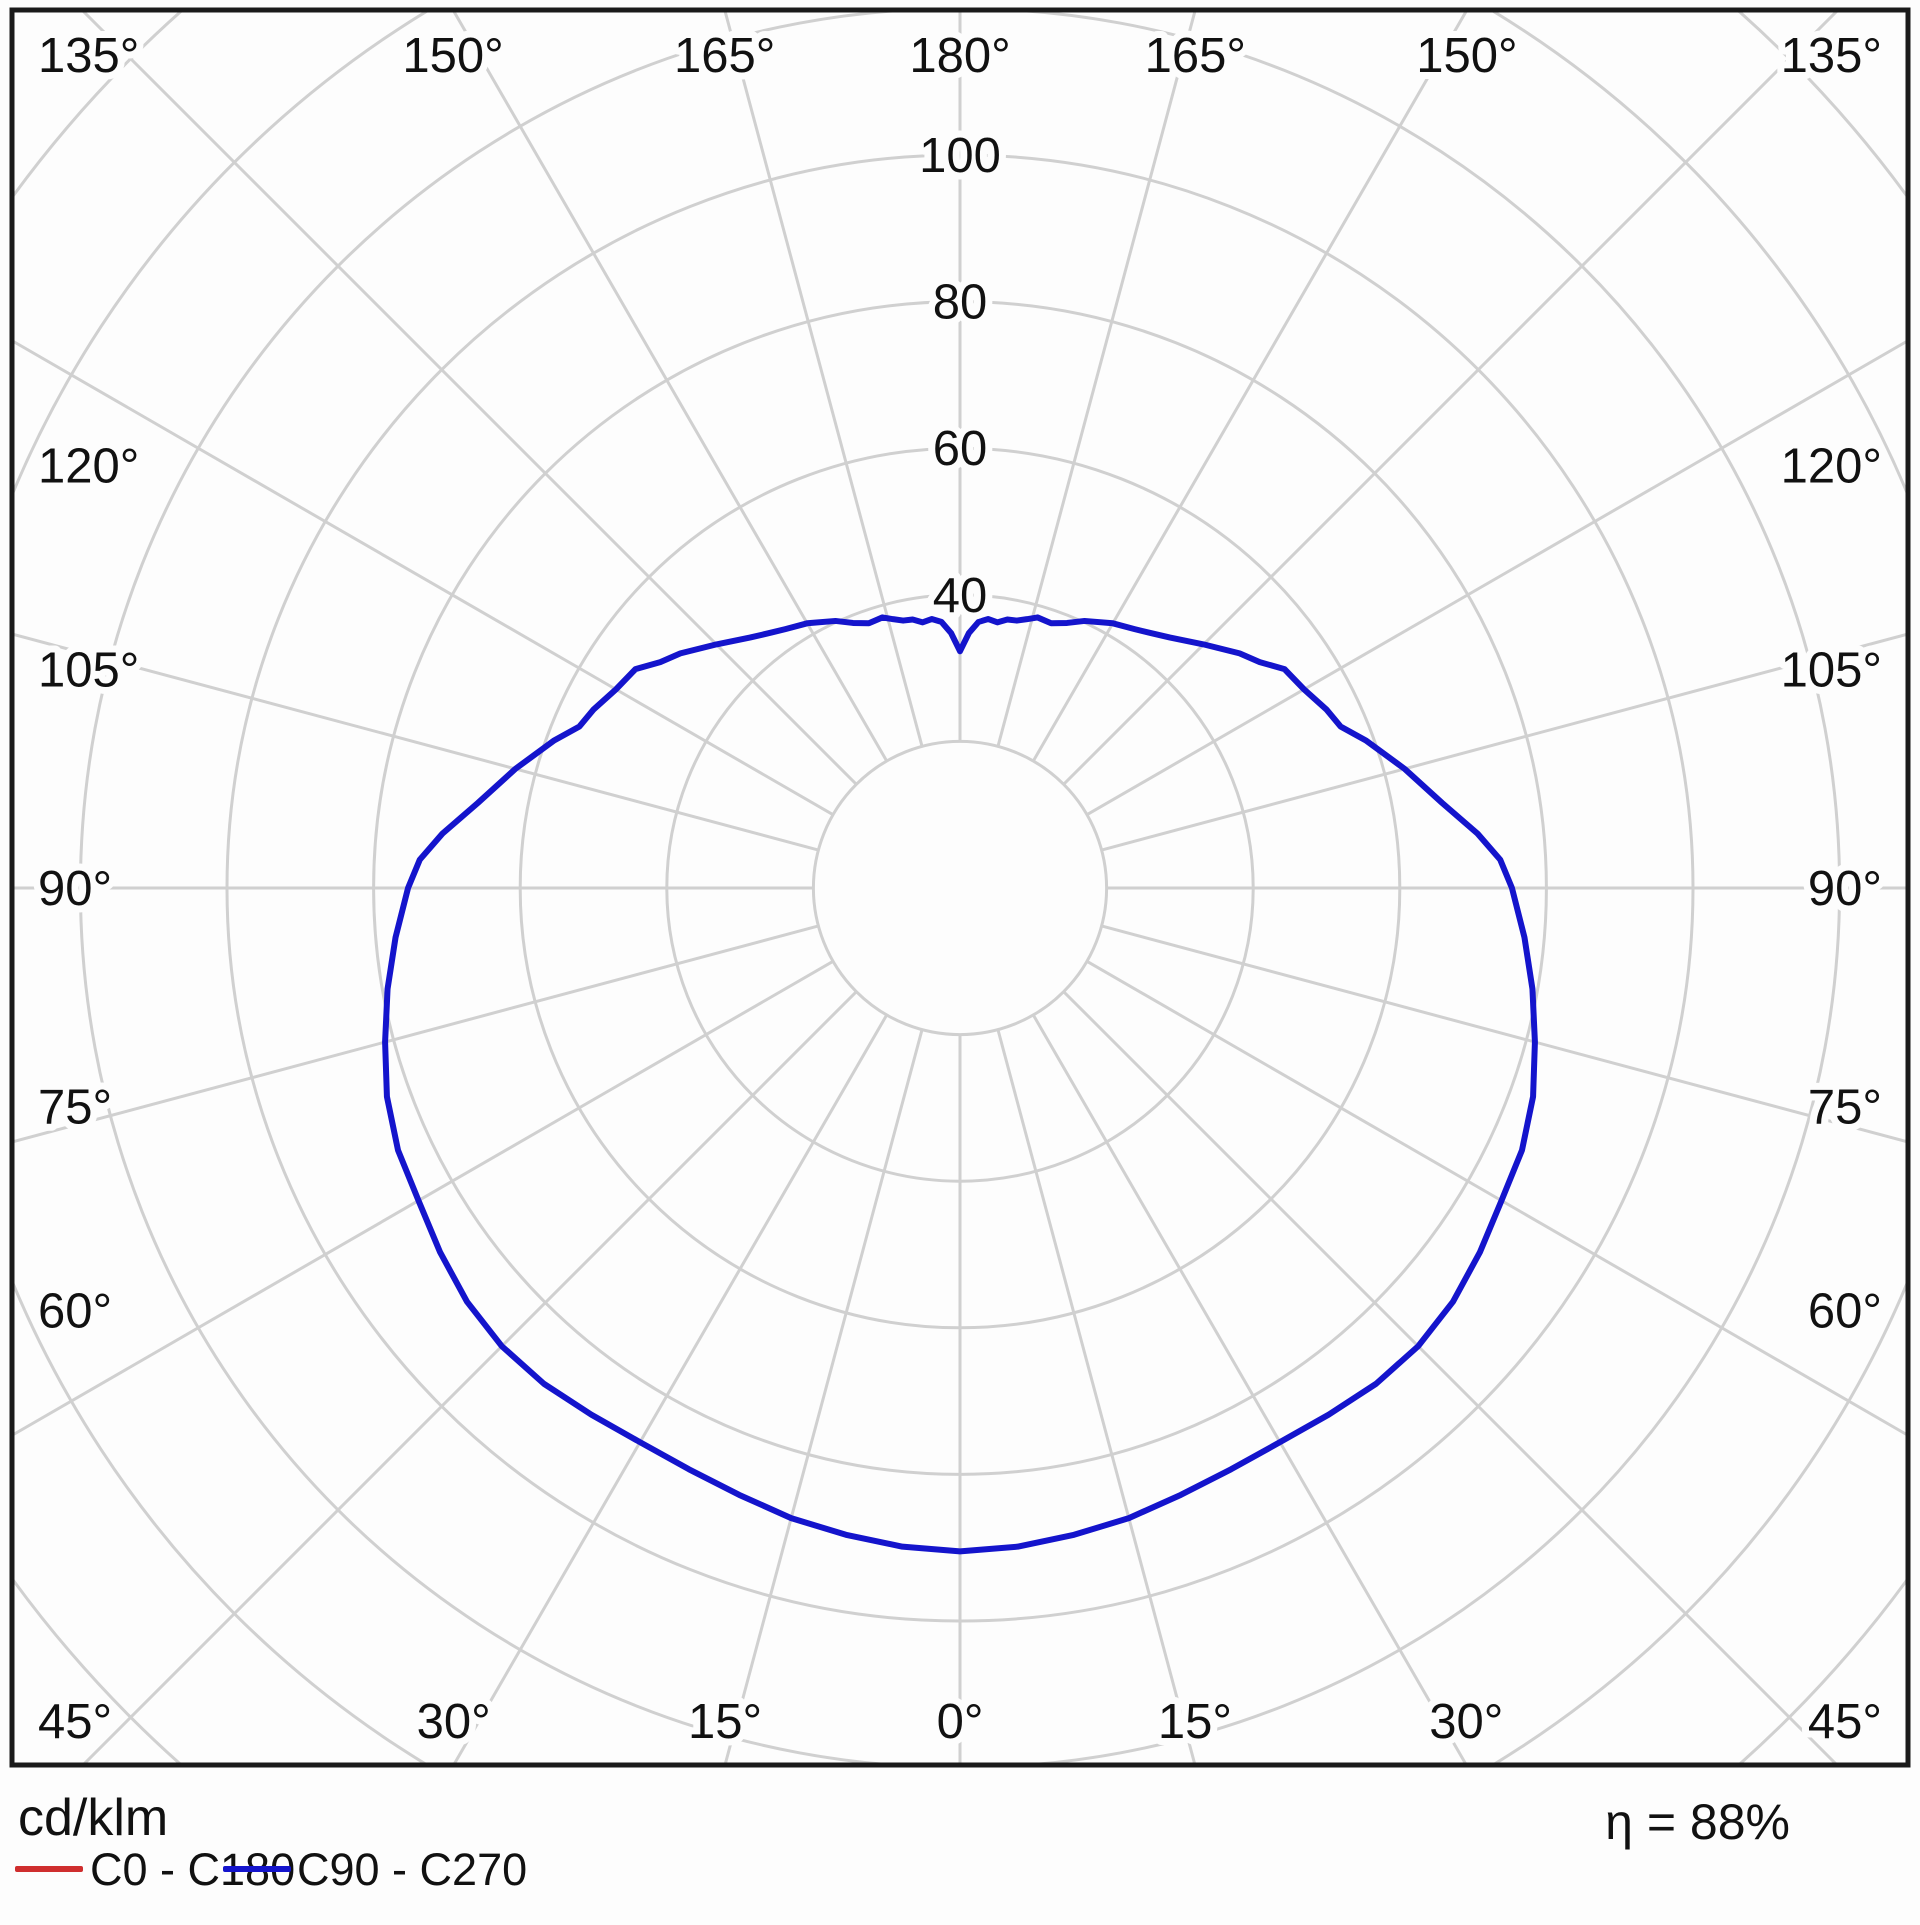  Describe the element at coordinates (960, 156) in the screenshot. I see `svg-text: 100` at that location.